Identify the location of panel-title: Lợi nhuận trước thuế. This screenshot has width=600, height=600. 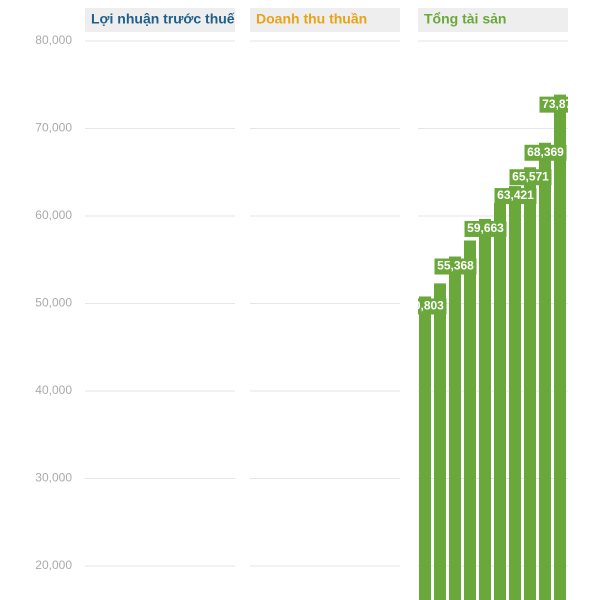
(163, 19).